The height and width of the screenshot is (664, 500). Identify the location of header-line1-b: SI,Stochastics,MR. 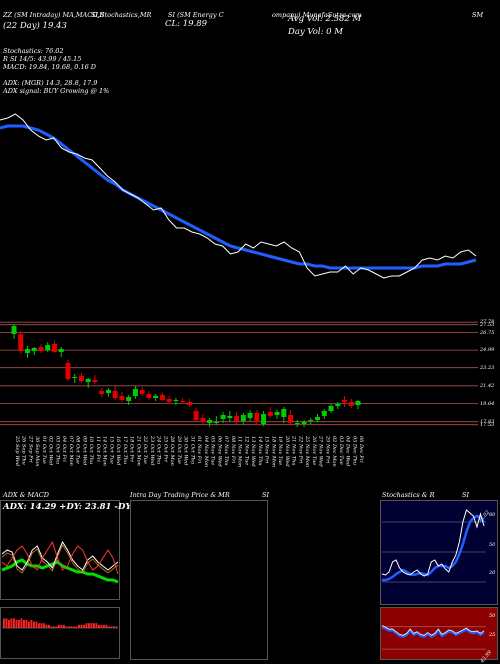
(121, 15).